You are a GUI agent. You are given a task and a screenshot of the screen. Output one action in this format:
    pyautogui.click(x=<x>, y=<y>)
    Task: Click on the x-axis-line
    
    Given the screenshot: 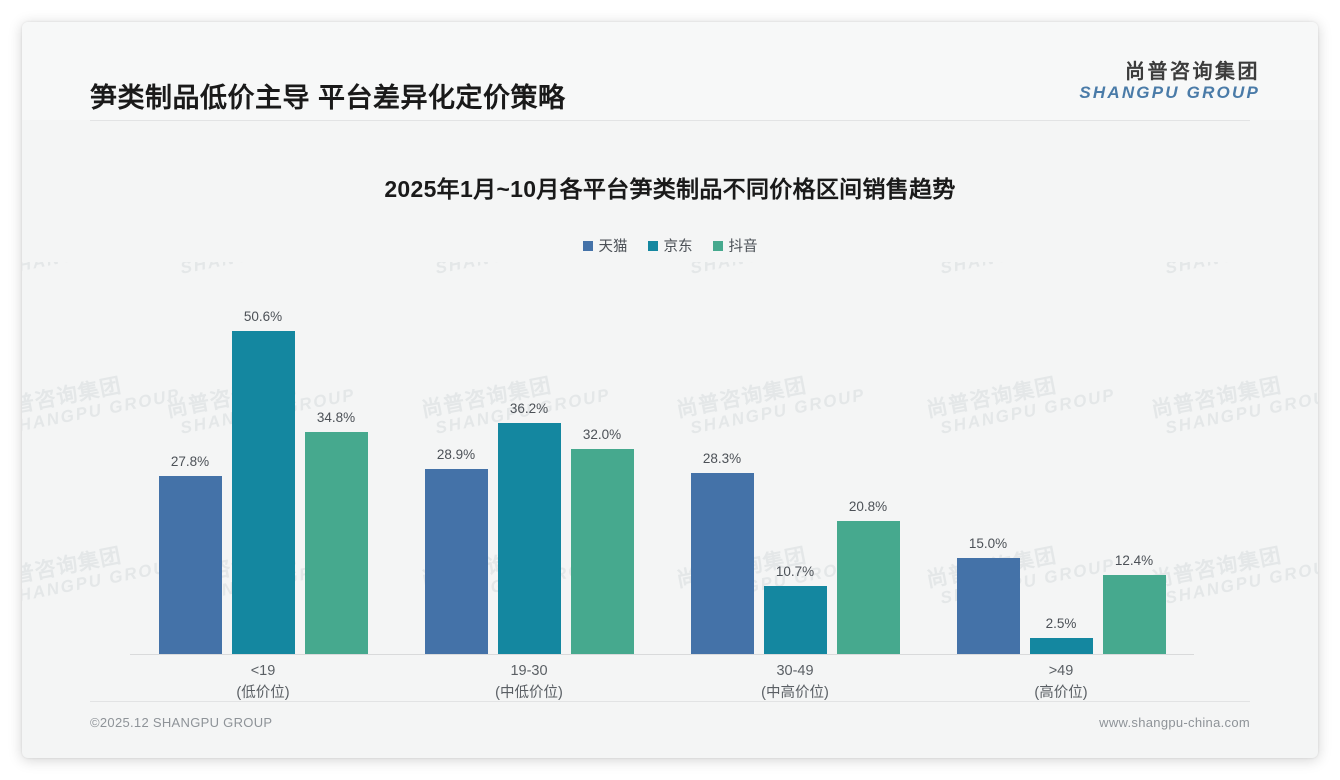 What is the action you would take?
    pyautogui.click(x=662, y=654)
    